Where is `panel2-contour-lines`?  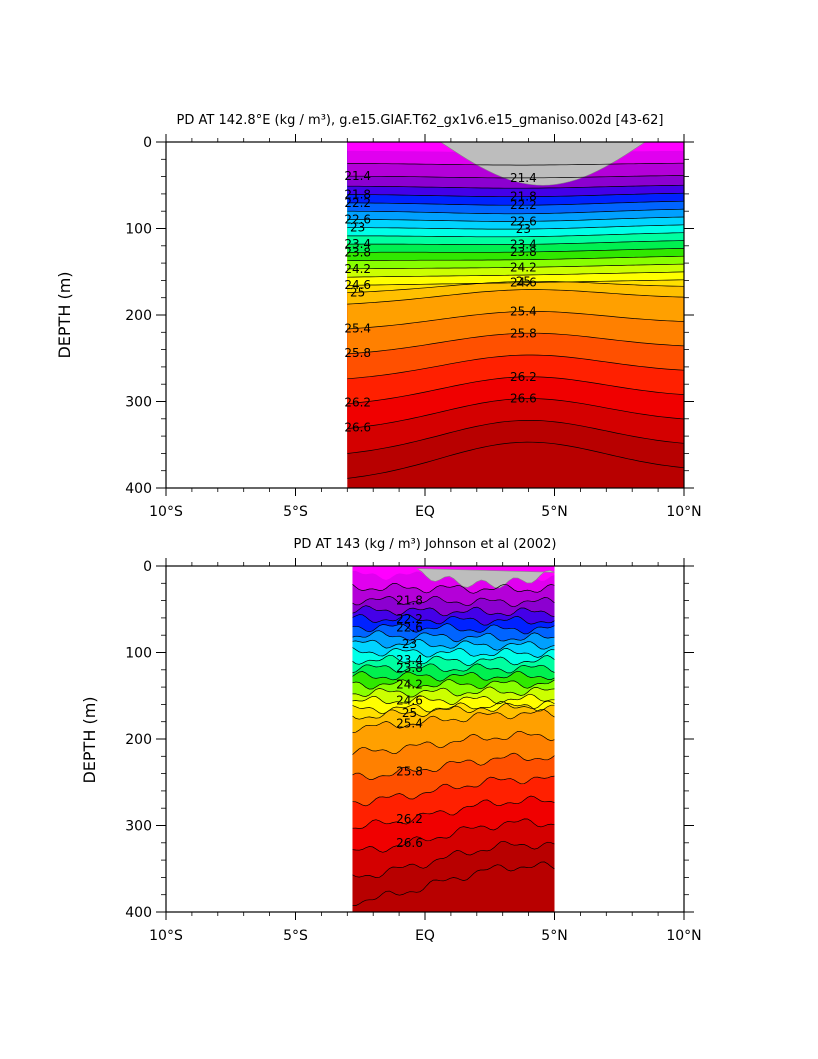 panel2-contour-lines is located at coordinates (453, 744).